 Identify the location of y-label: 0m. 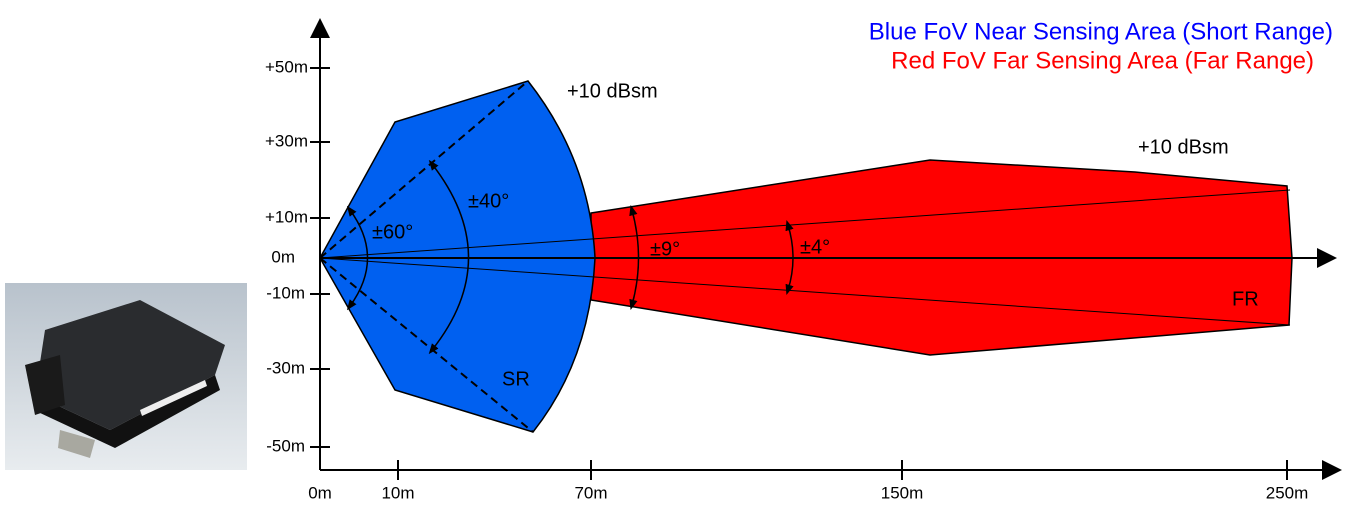
(283, 256).